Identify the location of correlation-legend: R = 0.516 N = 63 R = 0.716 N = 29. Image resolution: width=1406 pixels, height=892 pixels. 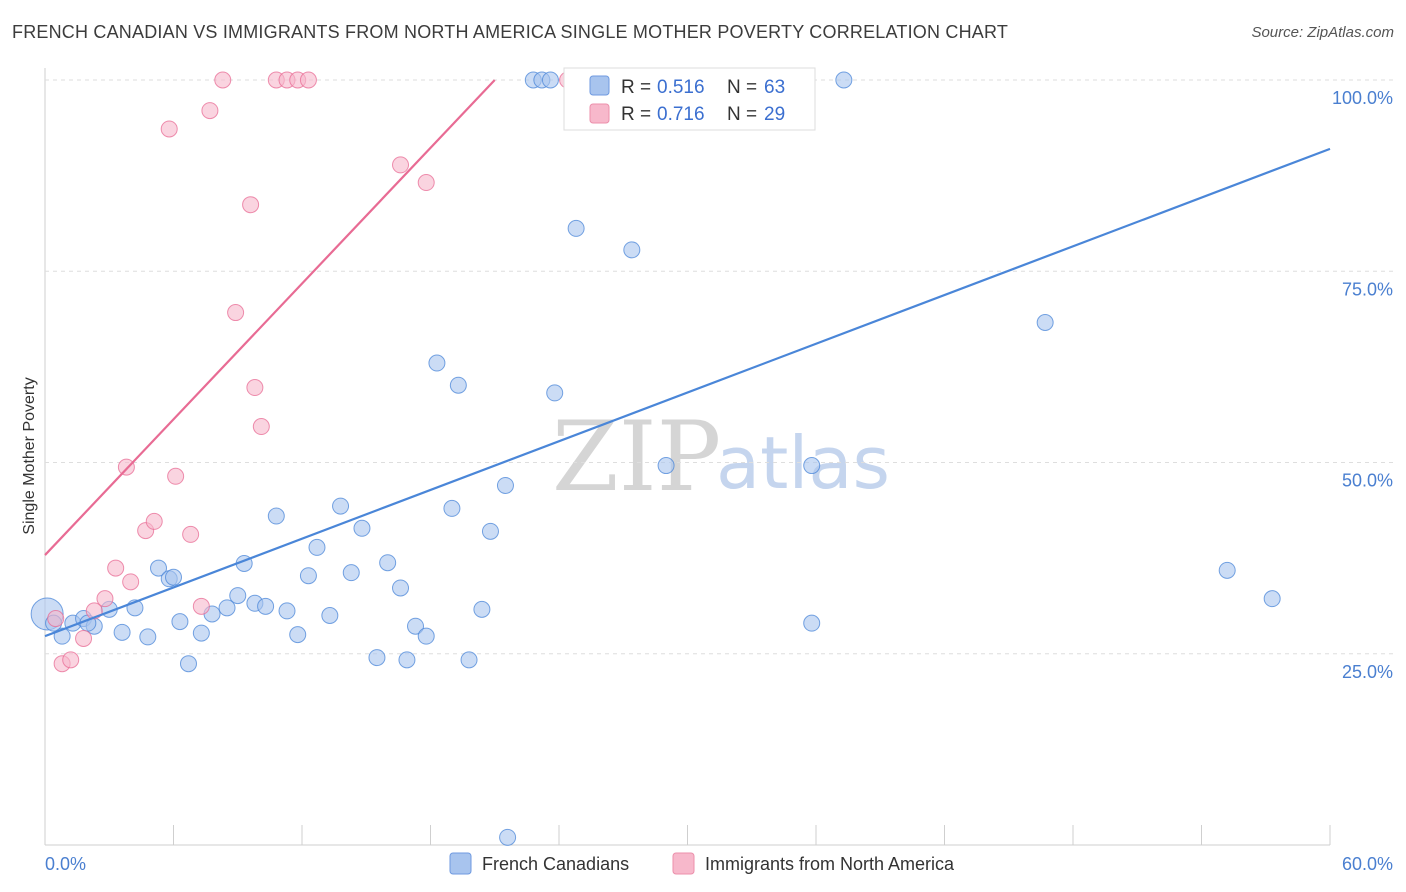
(689, 99).